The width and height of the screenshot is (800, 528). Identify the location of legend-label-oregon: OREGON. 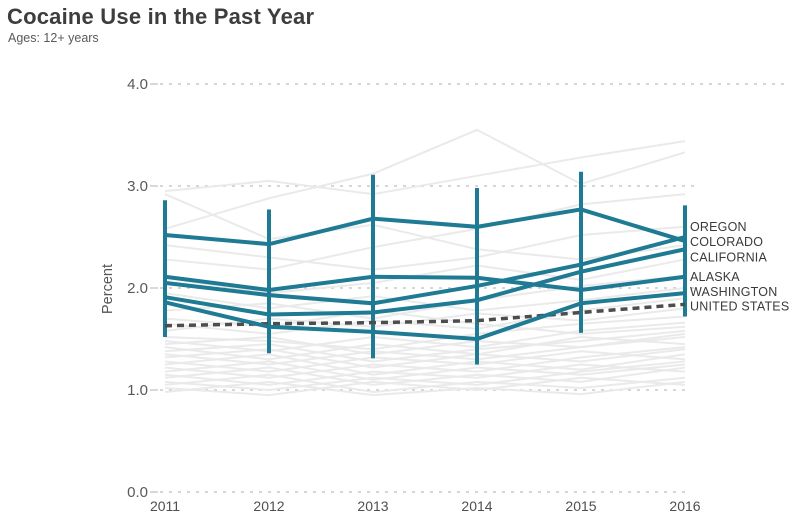
(718, 227).